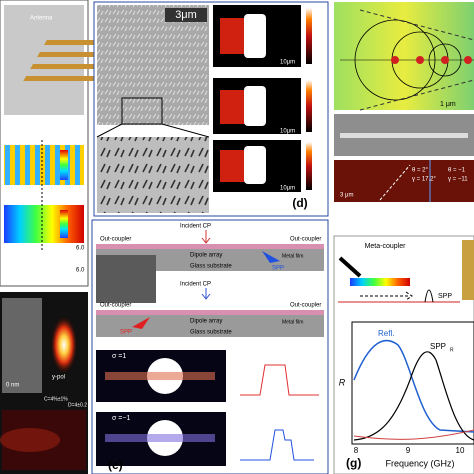  Describe the element at coordinates (153, 175) in the screenshot. I see `sem-zoom` at that location.